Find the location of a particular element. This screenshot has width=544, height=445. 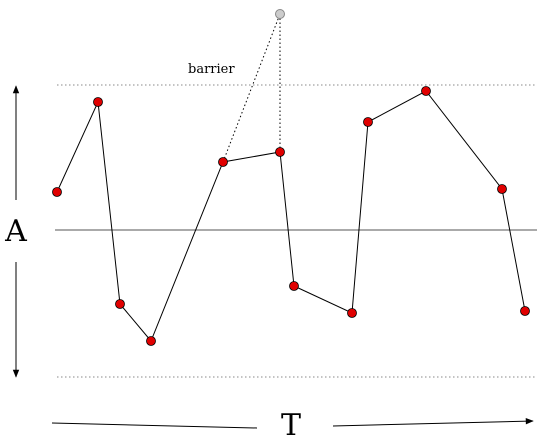

barrier-dotted-connector-left is located at coordinates (251, 88).